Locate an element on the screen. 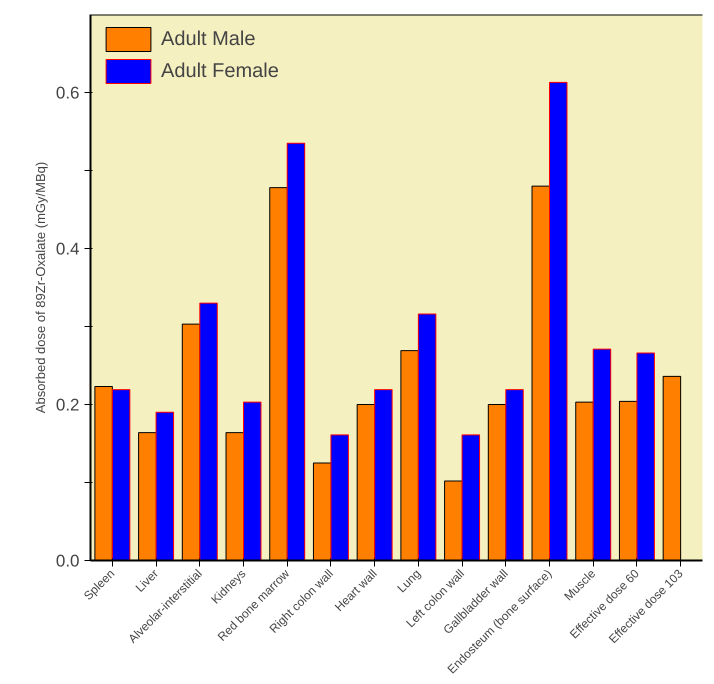 This screenshot has height=684, width=714. legend-label: Adult Male is located at coordinates (208, 39).